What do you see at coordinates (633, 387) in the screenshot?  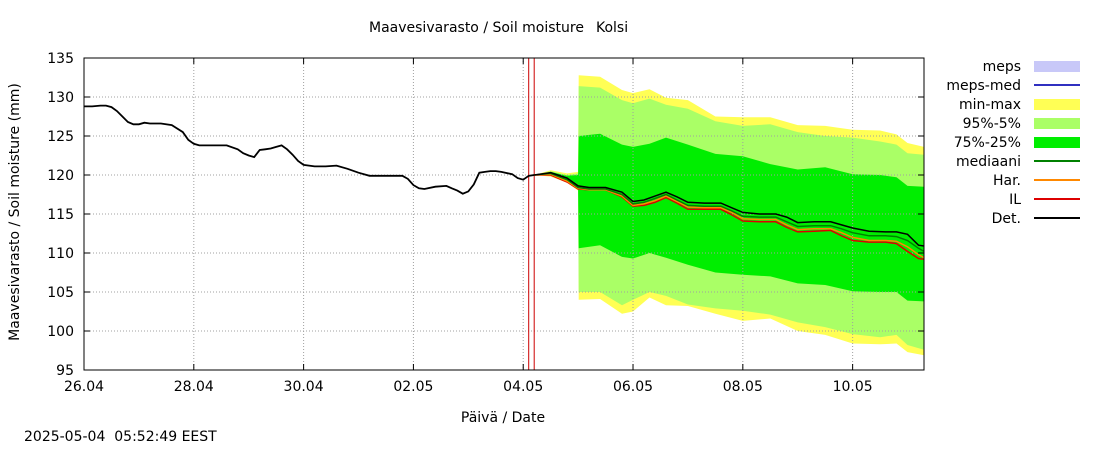 I see `x-tick-label: 06.05` at bounding box center [633, 387].